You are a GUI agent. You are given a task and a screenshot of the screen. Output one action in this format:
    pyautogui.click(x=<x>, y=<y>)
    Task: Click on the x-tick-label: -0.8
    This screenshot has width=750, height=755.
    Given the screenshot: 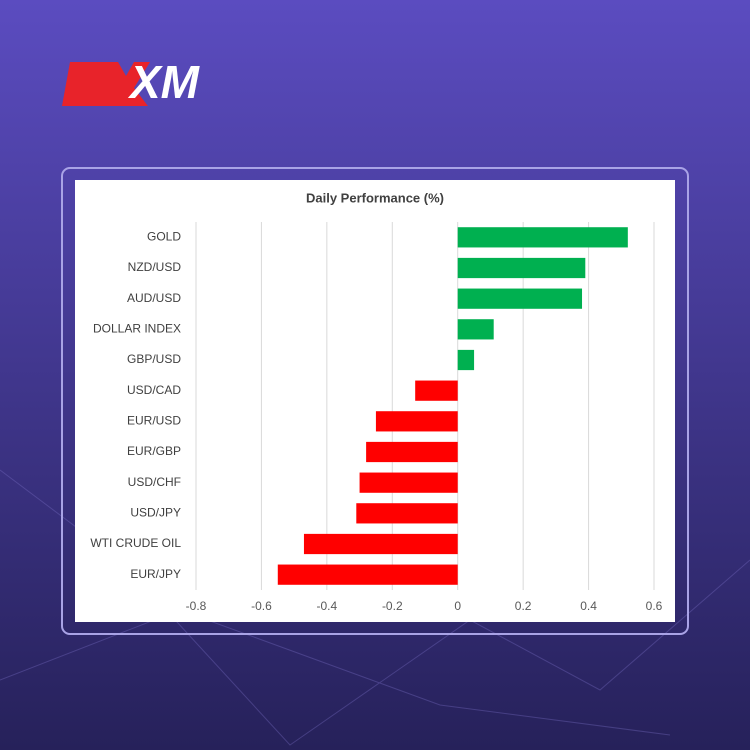 What is the action you would take?
    pyautogui.click(x=196, y=606)
    